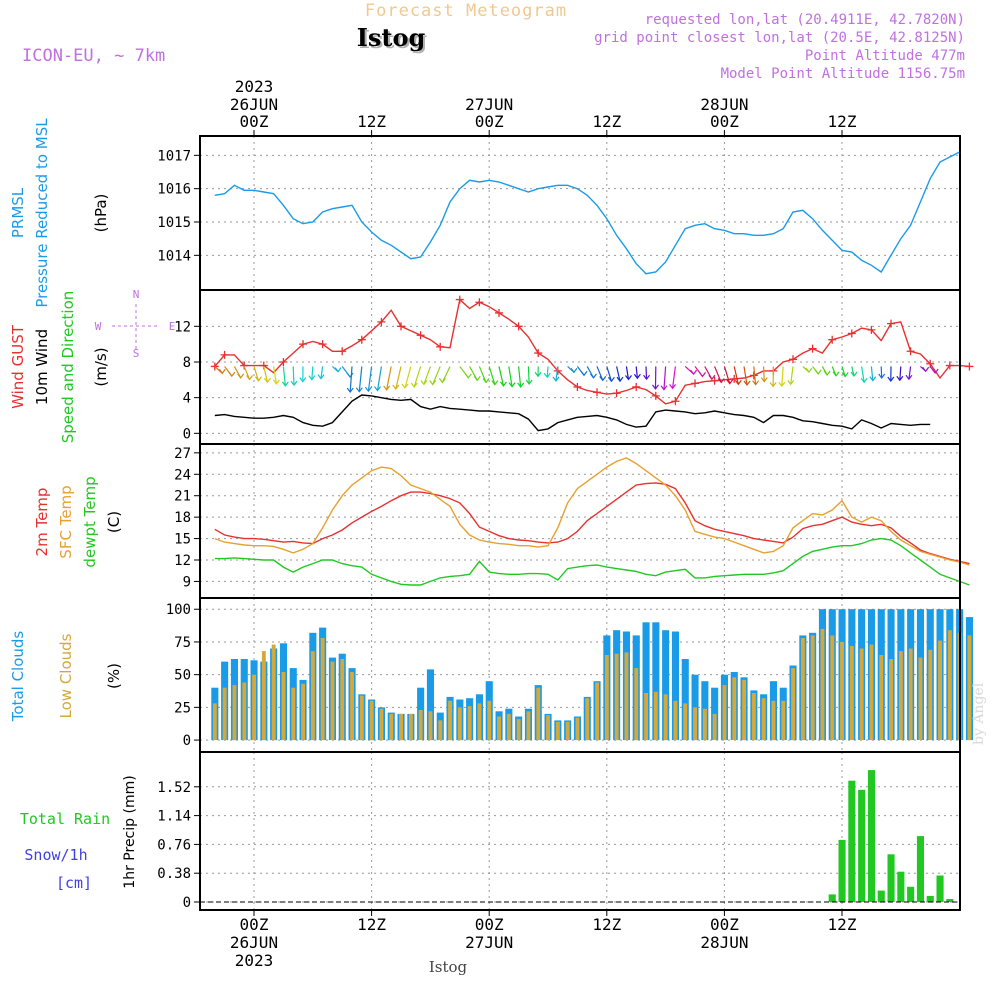  I want to click on wind-ytick-label-3: 12, so click(182, 327).